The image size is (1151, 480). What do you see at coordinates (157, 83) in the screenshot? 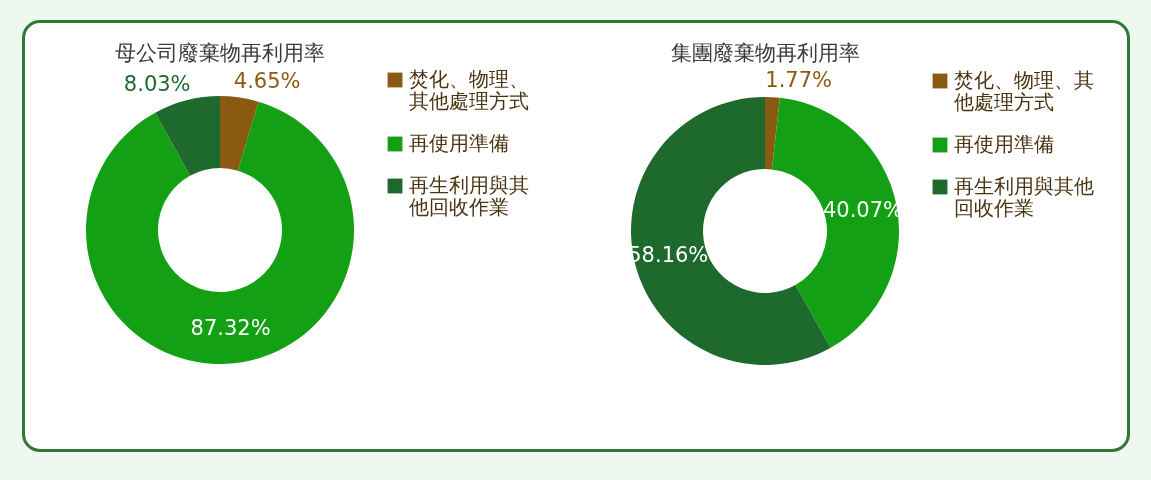
I see `data-label: 8.03%` at bounding box center [157, 83].